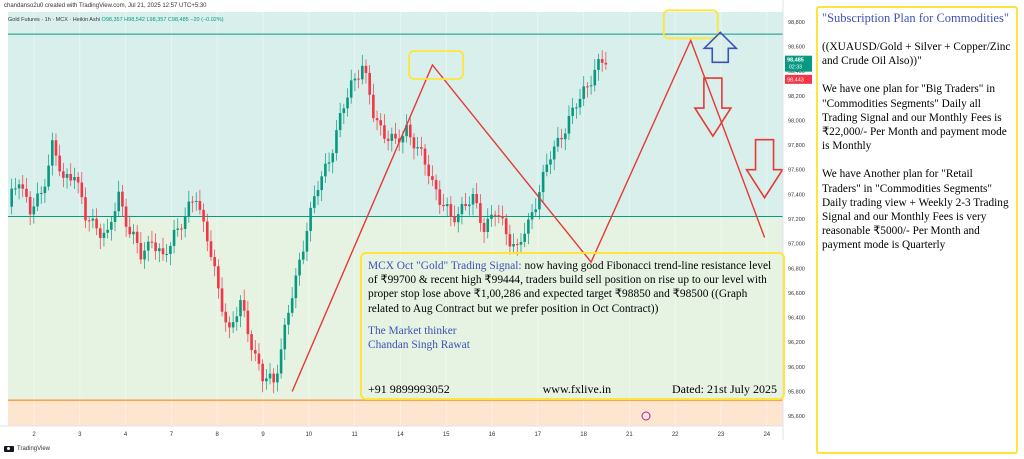 The width and height of the screenshot is (1024, 459). What do you see at coordinates (27, 449) in the screenshot?
I see `tradingview-logo: TradingView` at bounding box center [27, 449].